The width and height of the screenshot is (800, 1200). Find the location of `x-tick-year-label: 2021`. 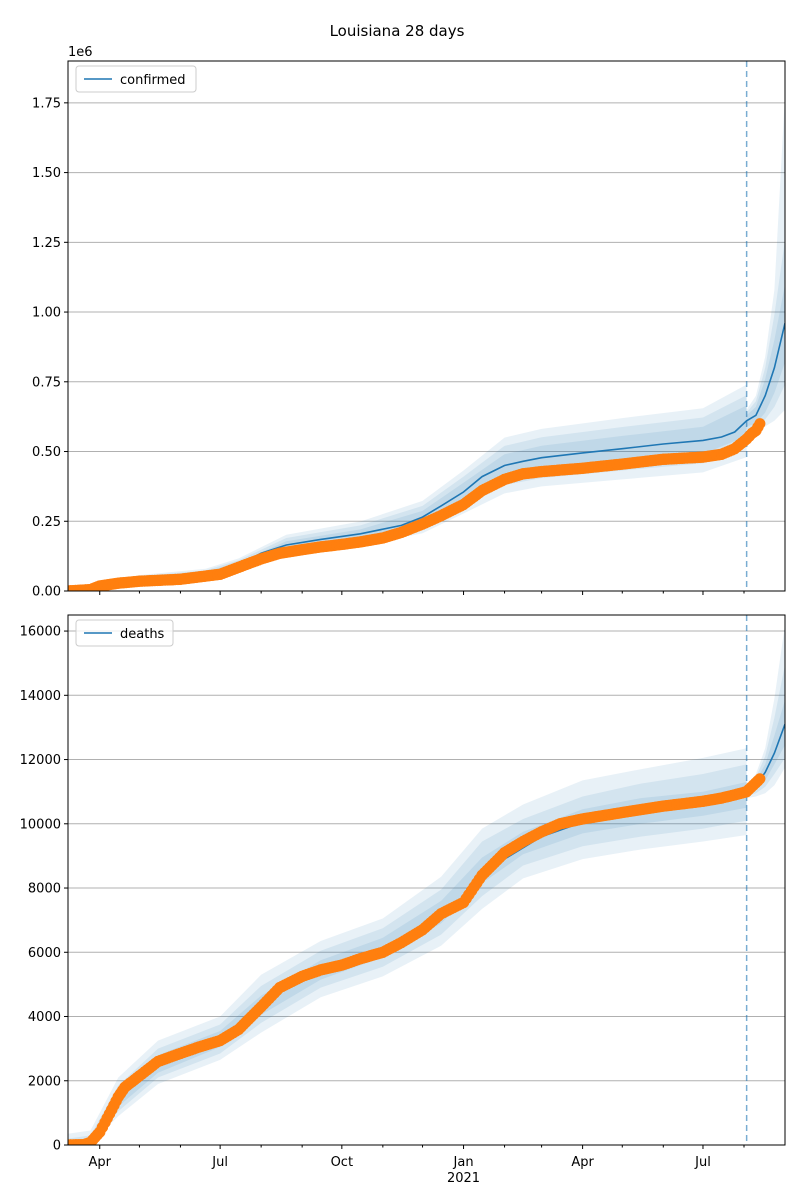

x-tick-year-label: 2021 is located at coordinates (463, 1178).